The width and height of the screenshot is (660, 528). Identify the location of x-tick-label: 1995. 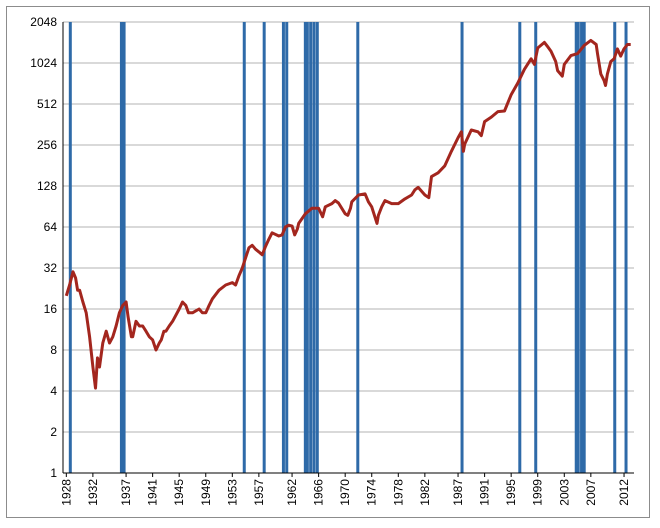
(511, 492).